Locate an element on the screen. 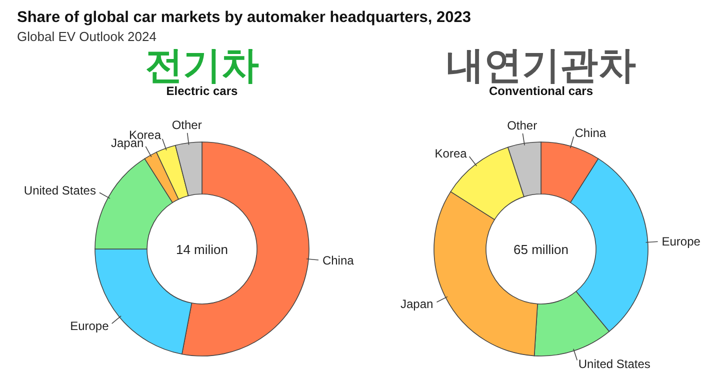 The width and height of the screenshot is (716, 388). text: 내연기관차 is located at coordinates (541, 66).